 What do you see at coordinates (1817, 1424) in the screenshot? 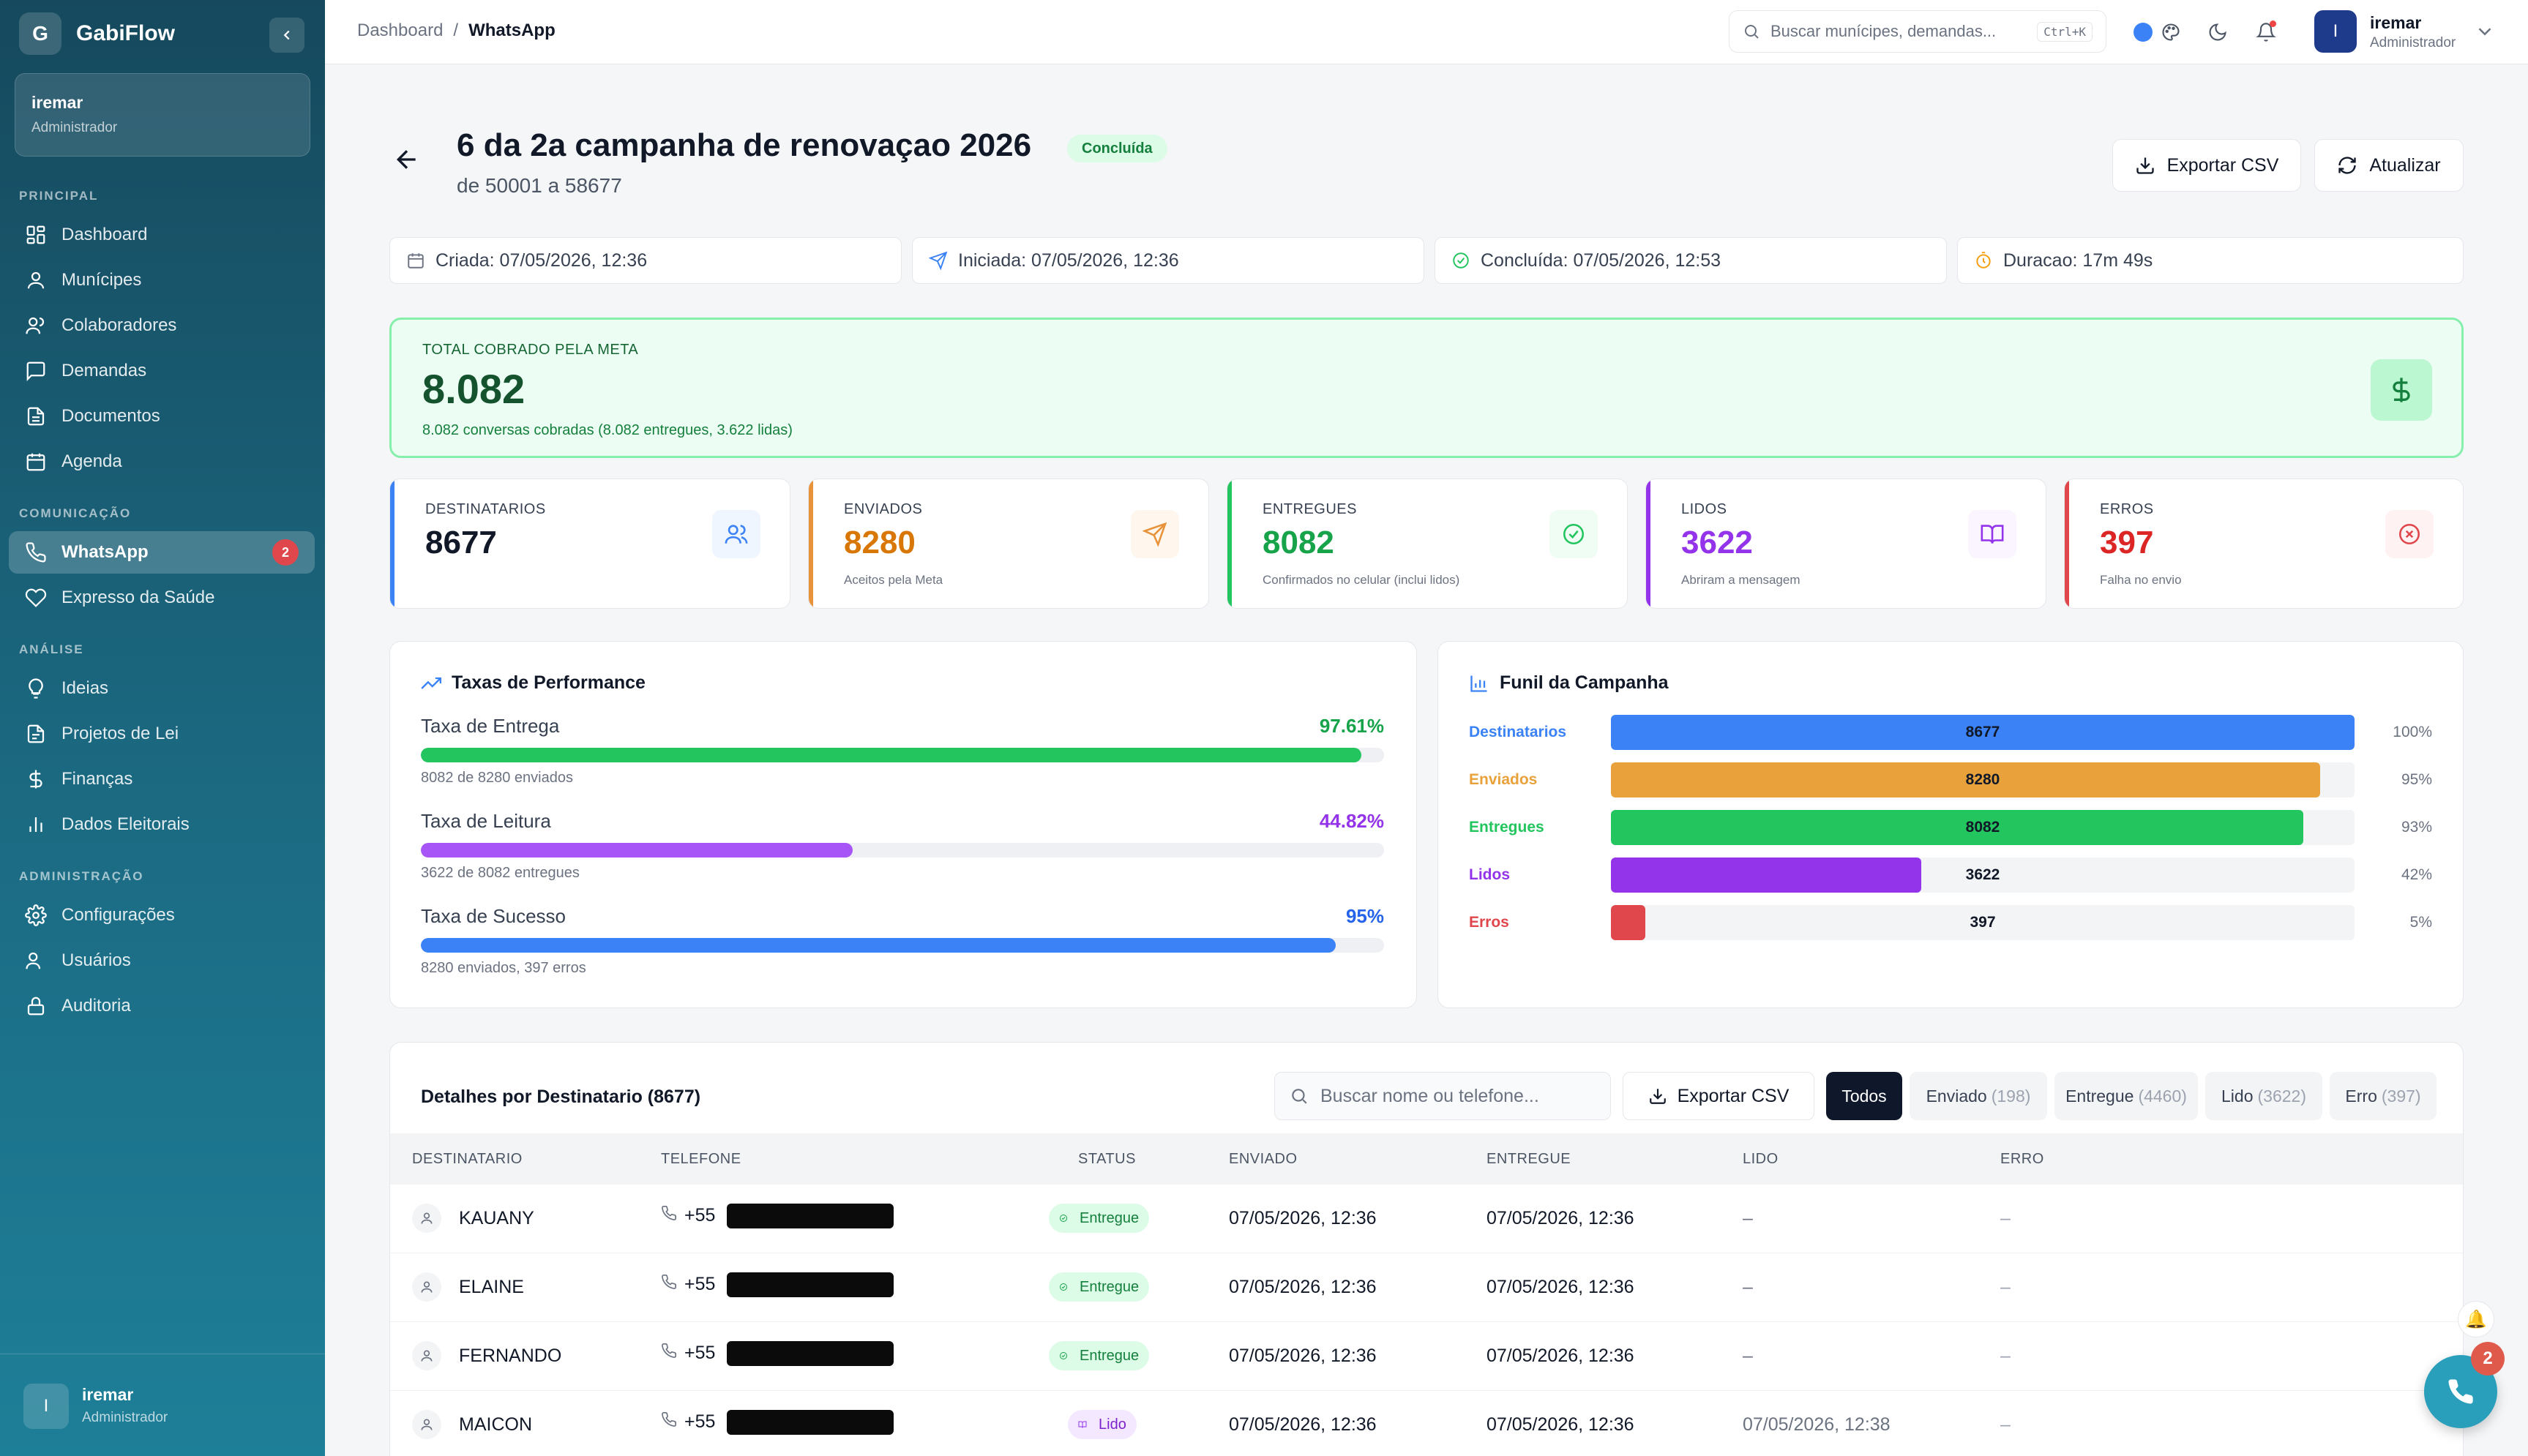
I see `read-at: 07/05/2026, 12:38` at bounding box center [1817, 1424].